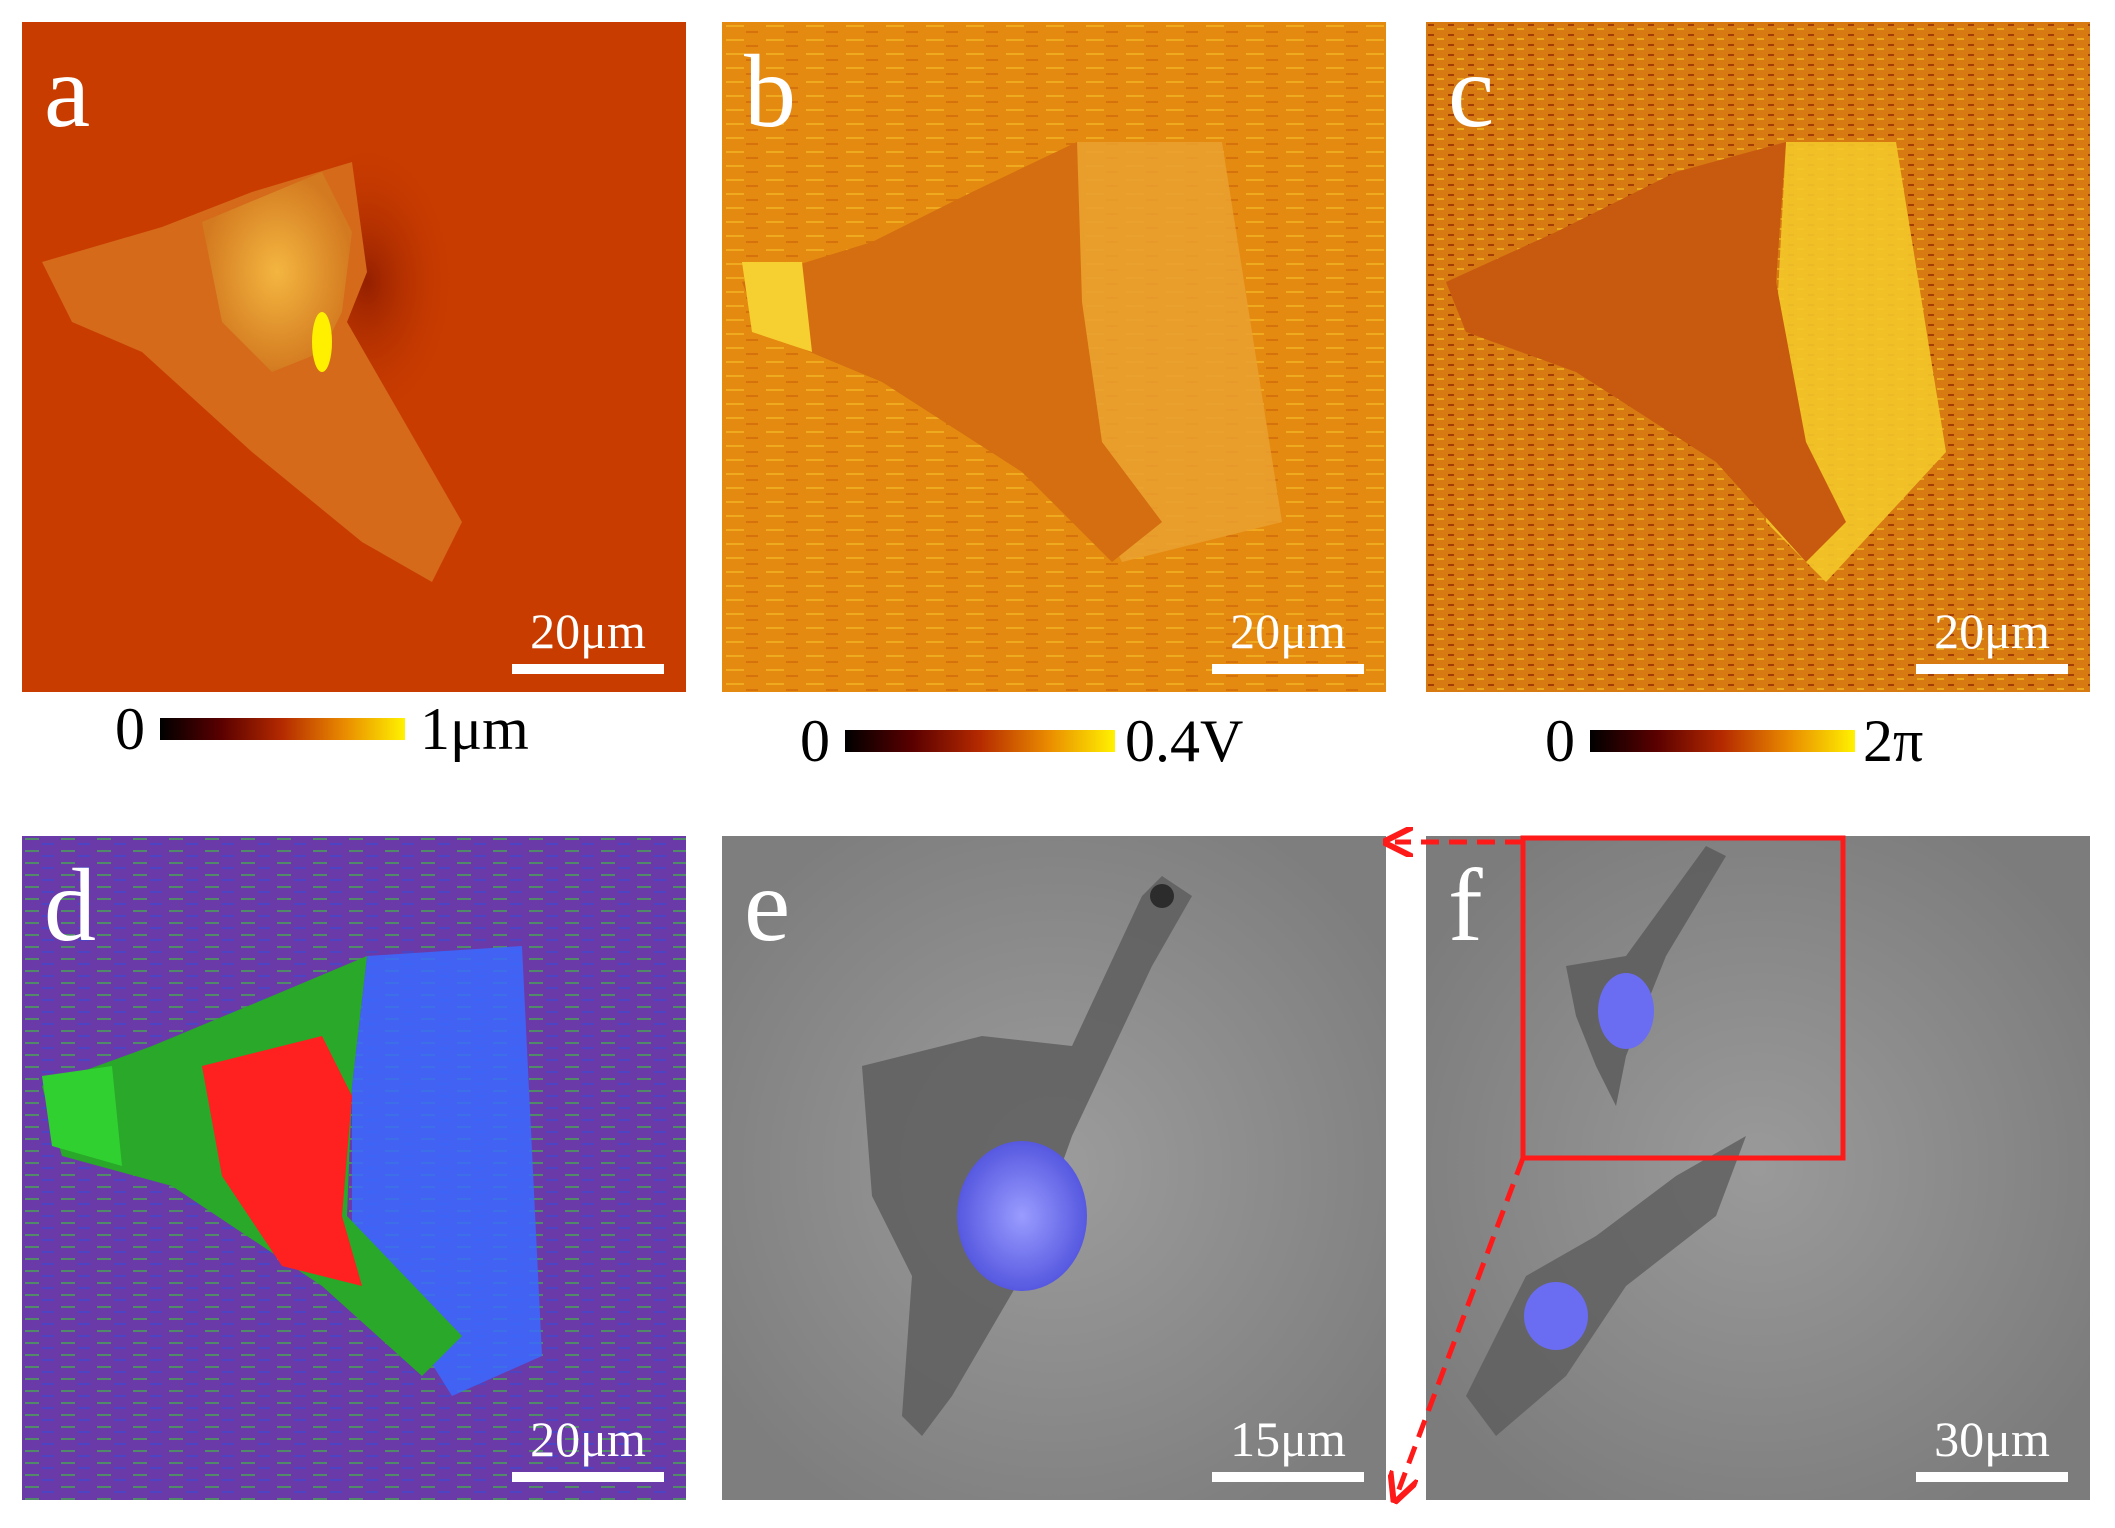 The height and width of the screenshot is (1528, 2115). I want to click on scale-line-a, so click(588, 669).